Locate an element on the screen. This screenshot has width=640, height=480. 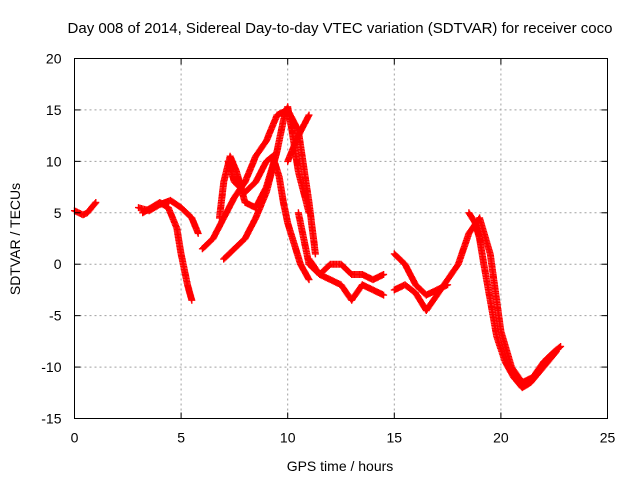
x-tick-label: 20 is located at coordinates (501, 438).